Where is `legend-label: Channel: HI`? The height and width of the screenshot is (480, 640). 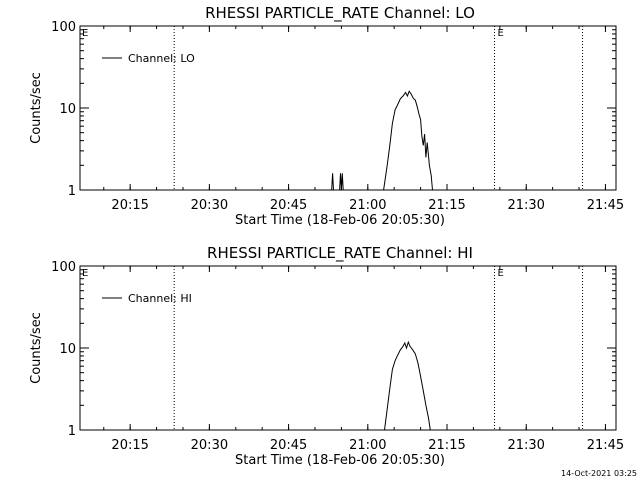 legend-label: Channel: HI is located at coordinates (160, 298).